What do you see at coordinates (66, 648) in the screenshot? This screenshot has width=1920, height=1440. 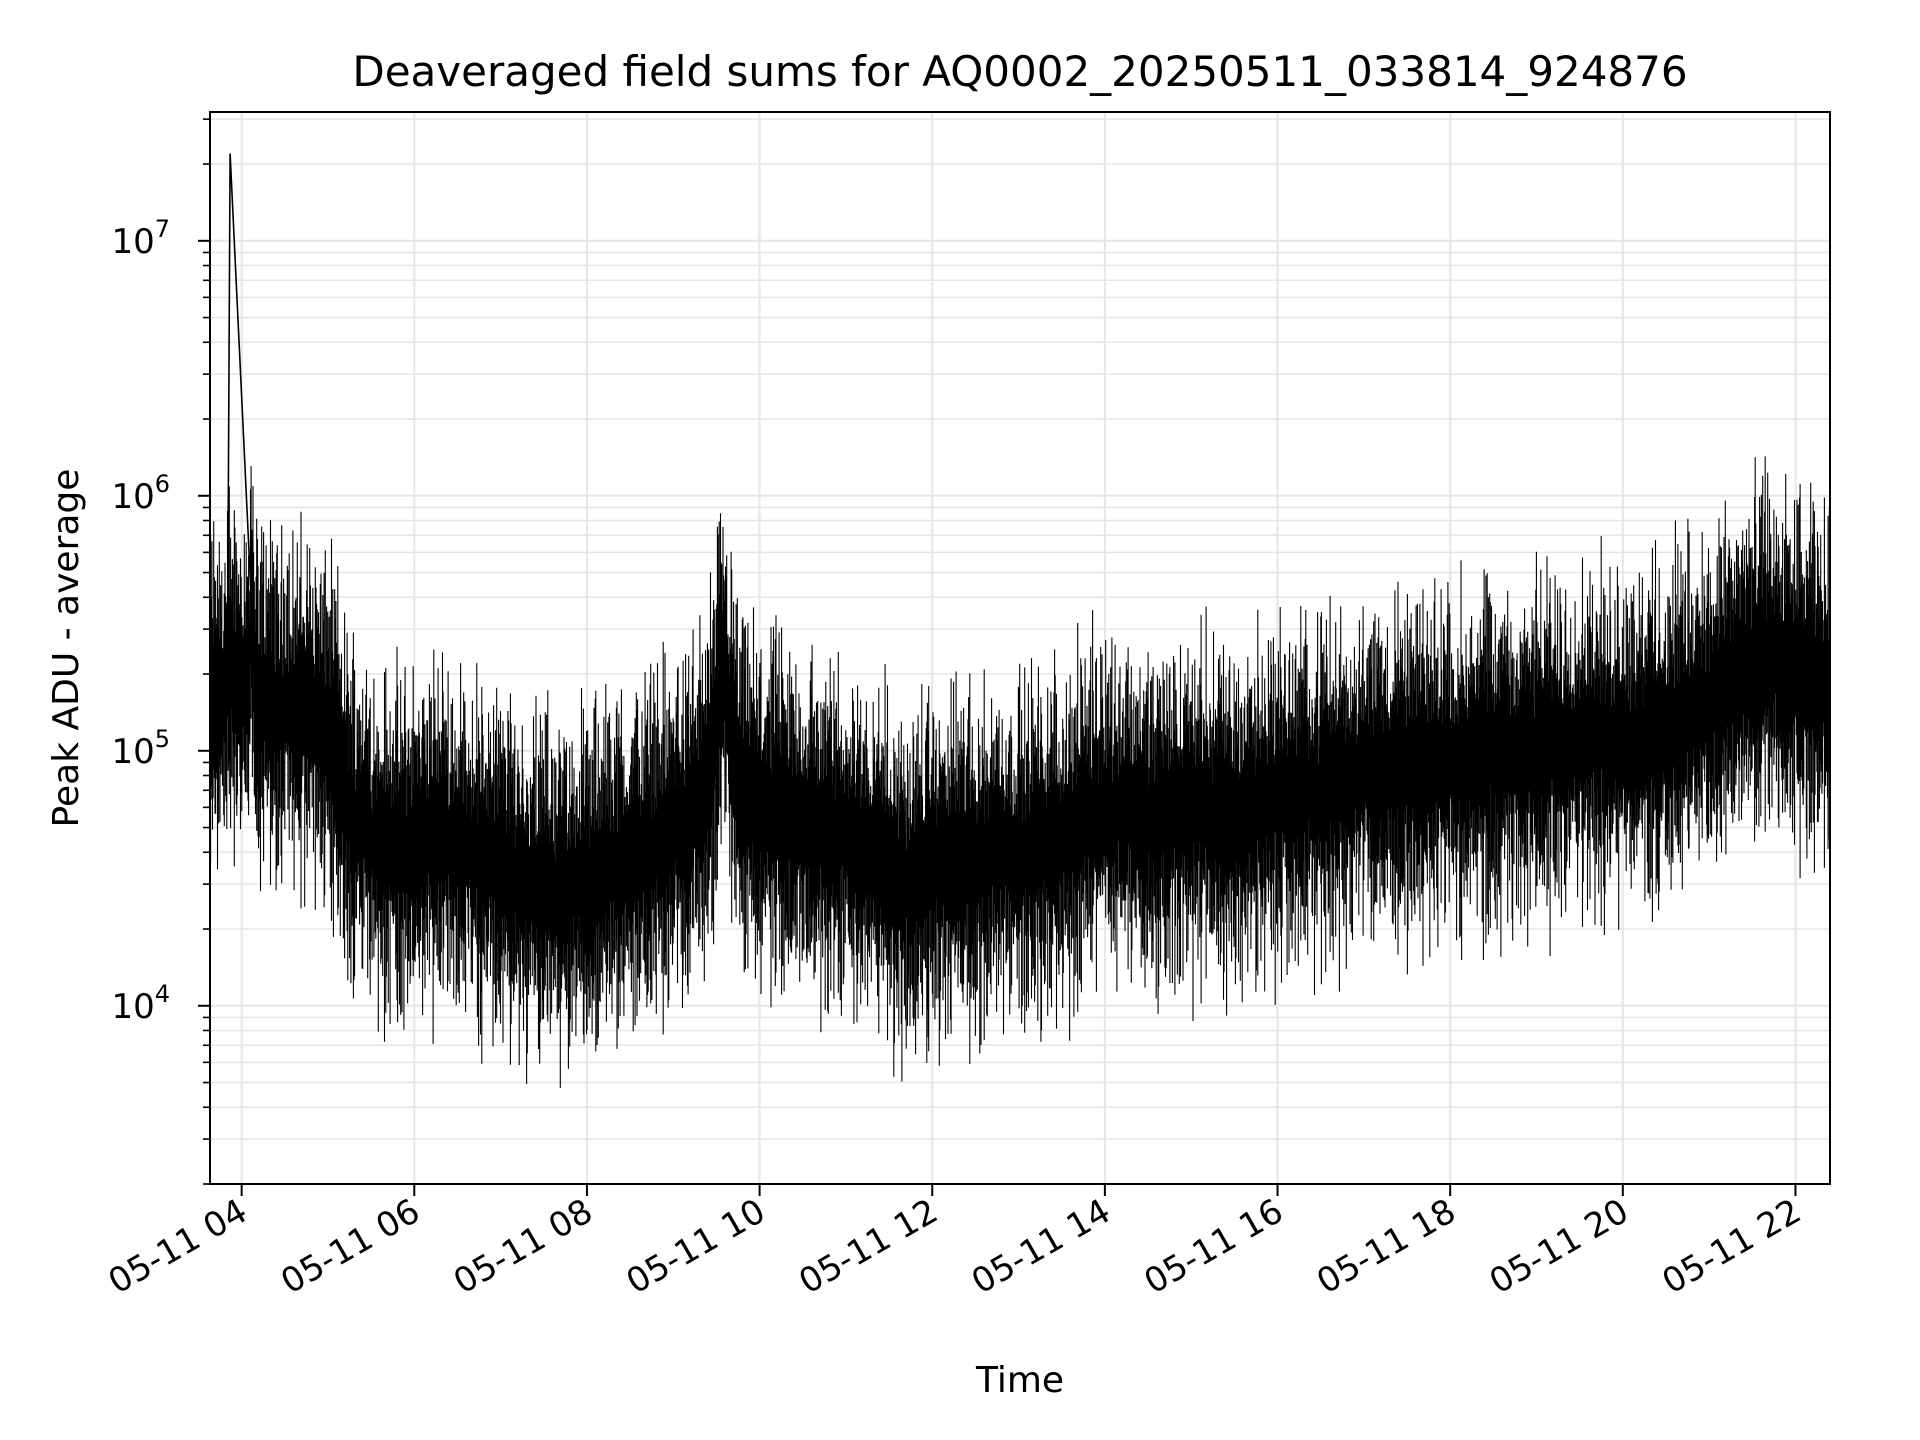 I see `y-axis-label: Peak ADU - average` at bounding box center [66, 648].